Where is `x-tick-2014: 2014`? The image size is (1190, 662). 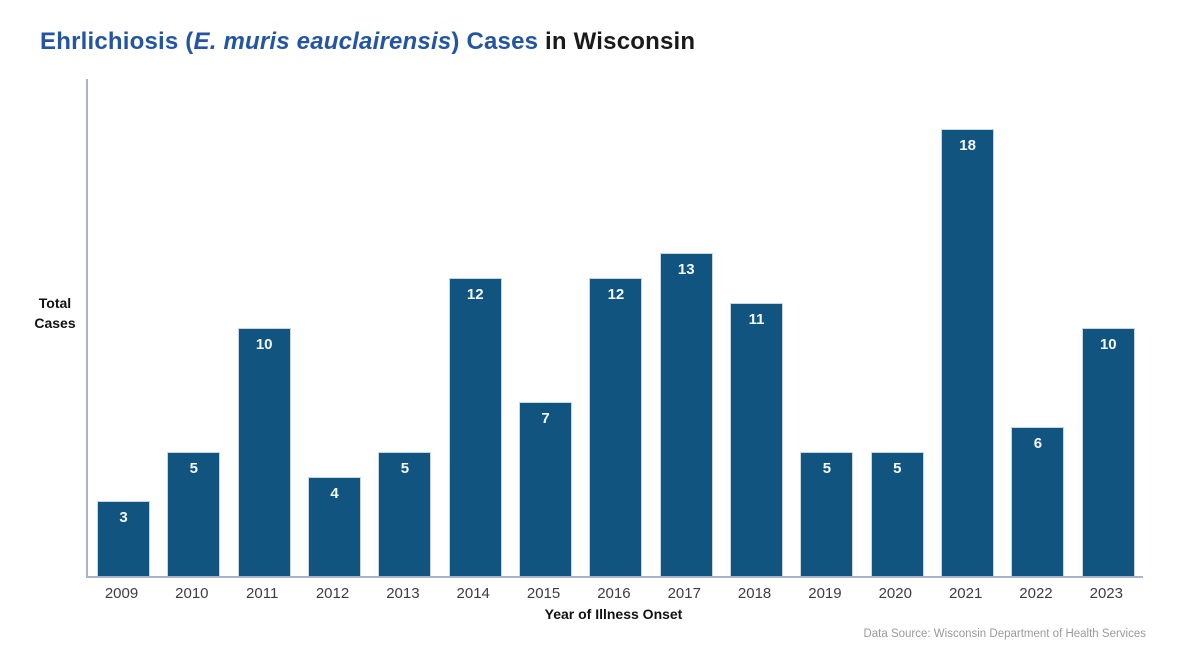
x-tick-2014: 2014 is located at coordinates (473, 593).